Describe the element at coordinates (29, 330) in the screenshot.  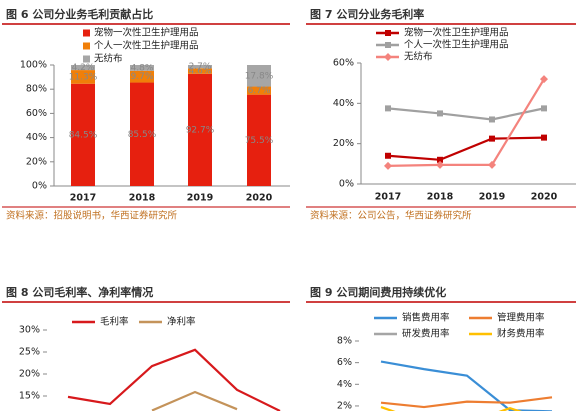
I see `y-tick-label: 30%` at that location.